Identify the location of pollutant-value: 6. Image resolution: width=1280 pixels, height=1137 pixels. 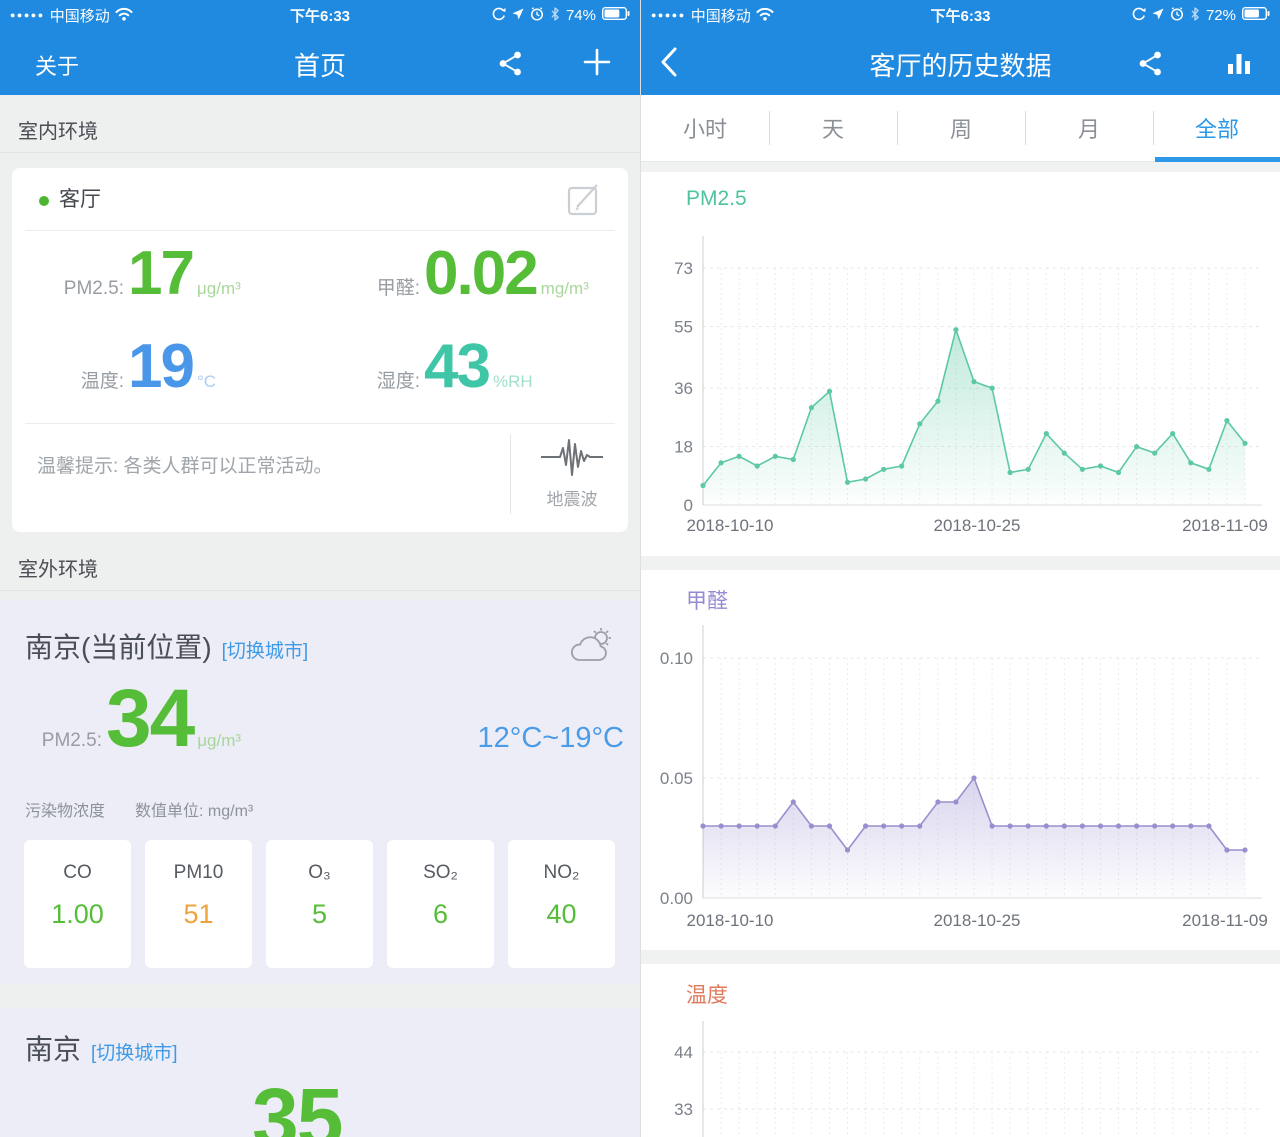
(440, 914).